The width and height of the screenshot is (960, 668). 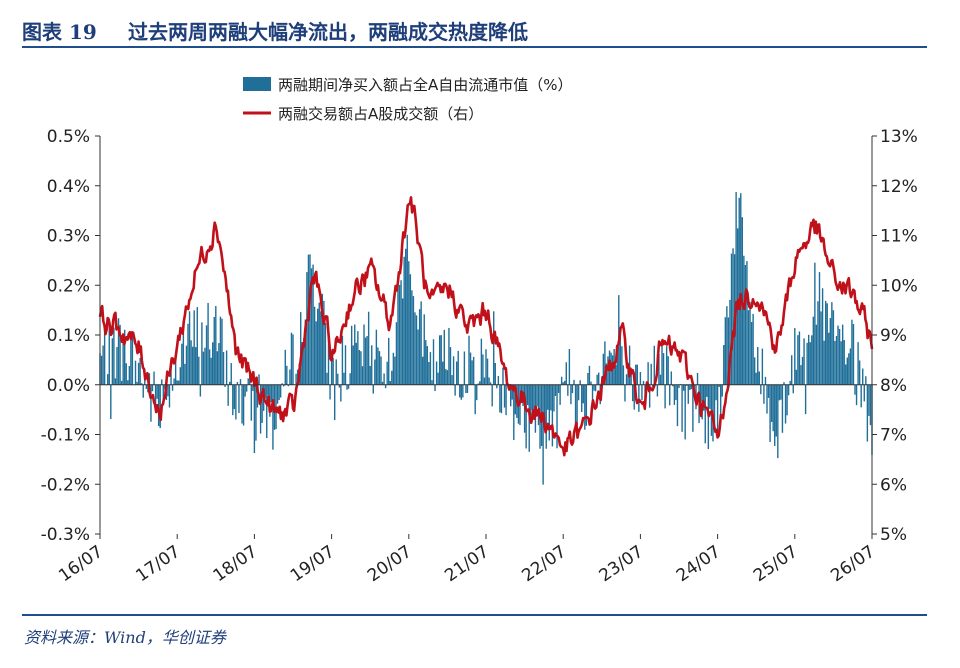 I want to click on left-tick-label: 0.1%, so click(x=68, y=336).